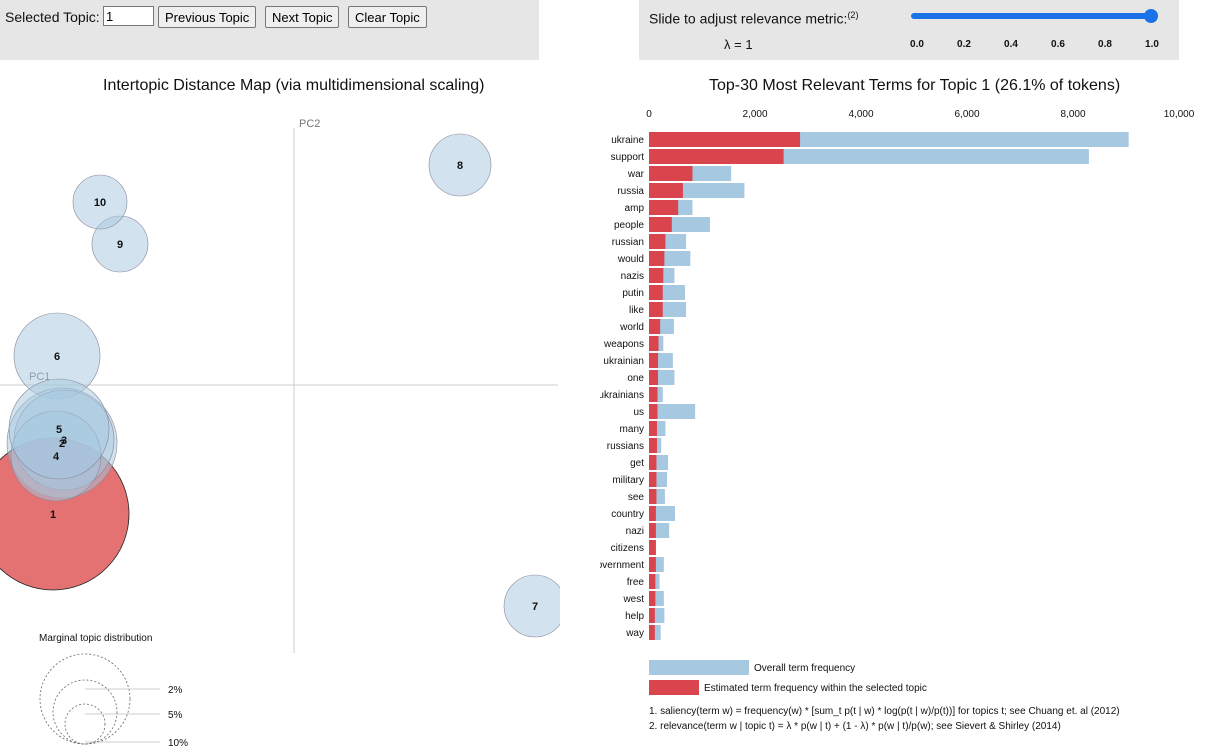  I want to click on term-row: one, so click(651, 377).